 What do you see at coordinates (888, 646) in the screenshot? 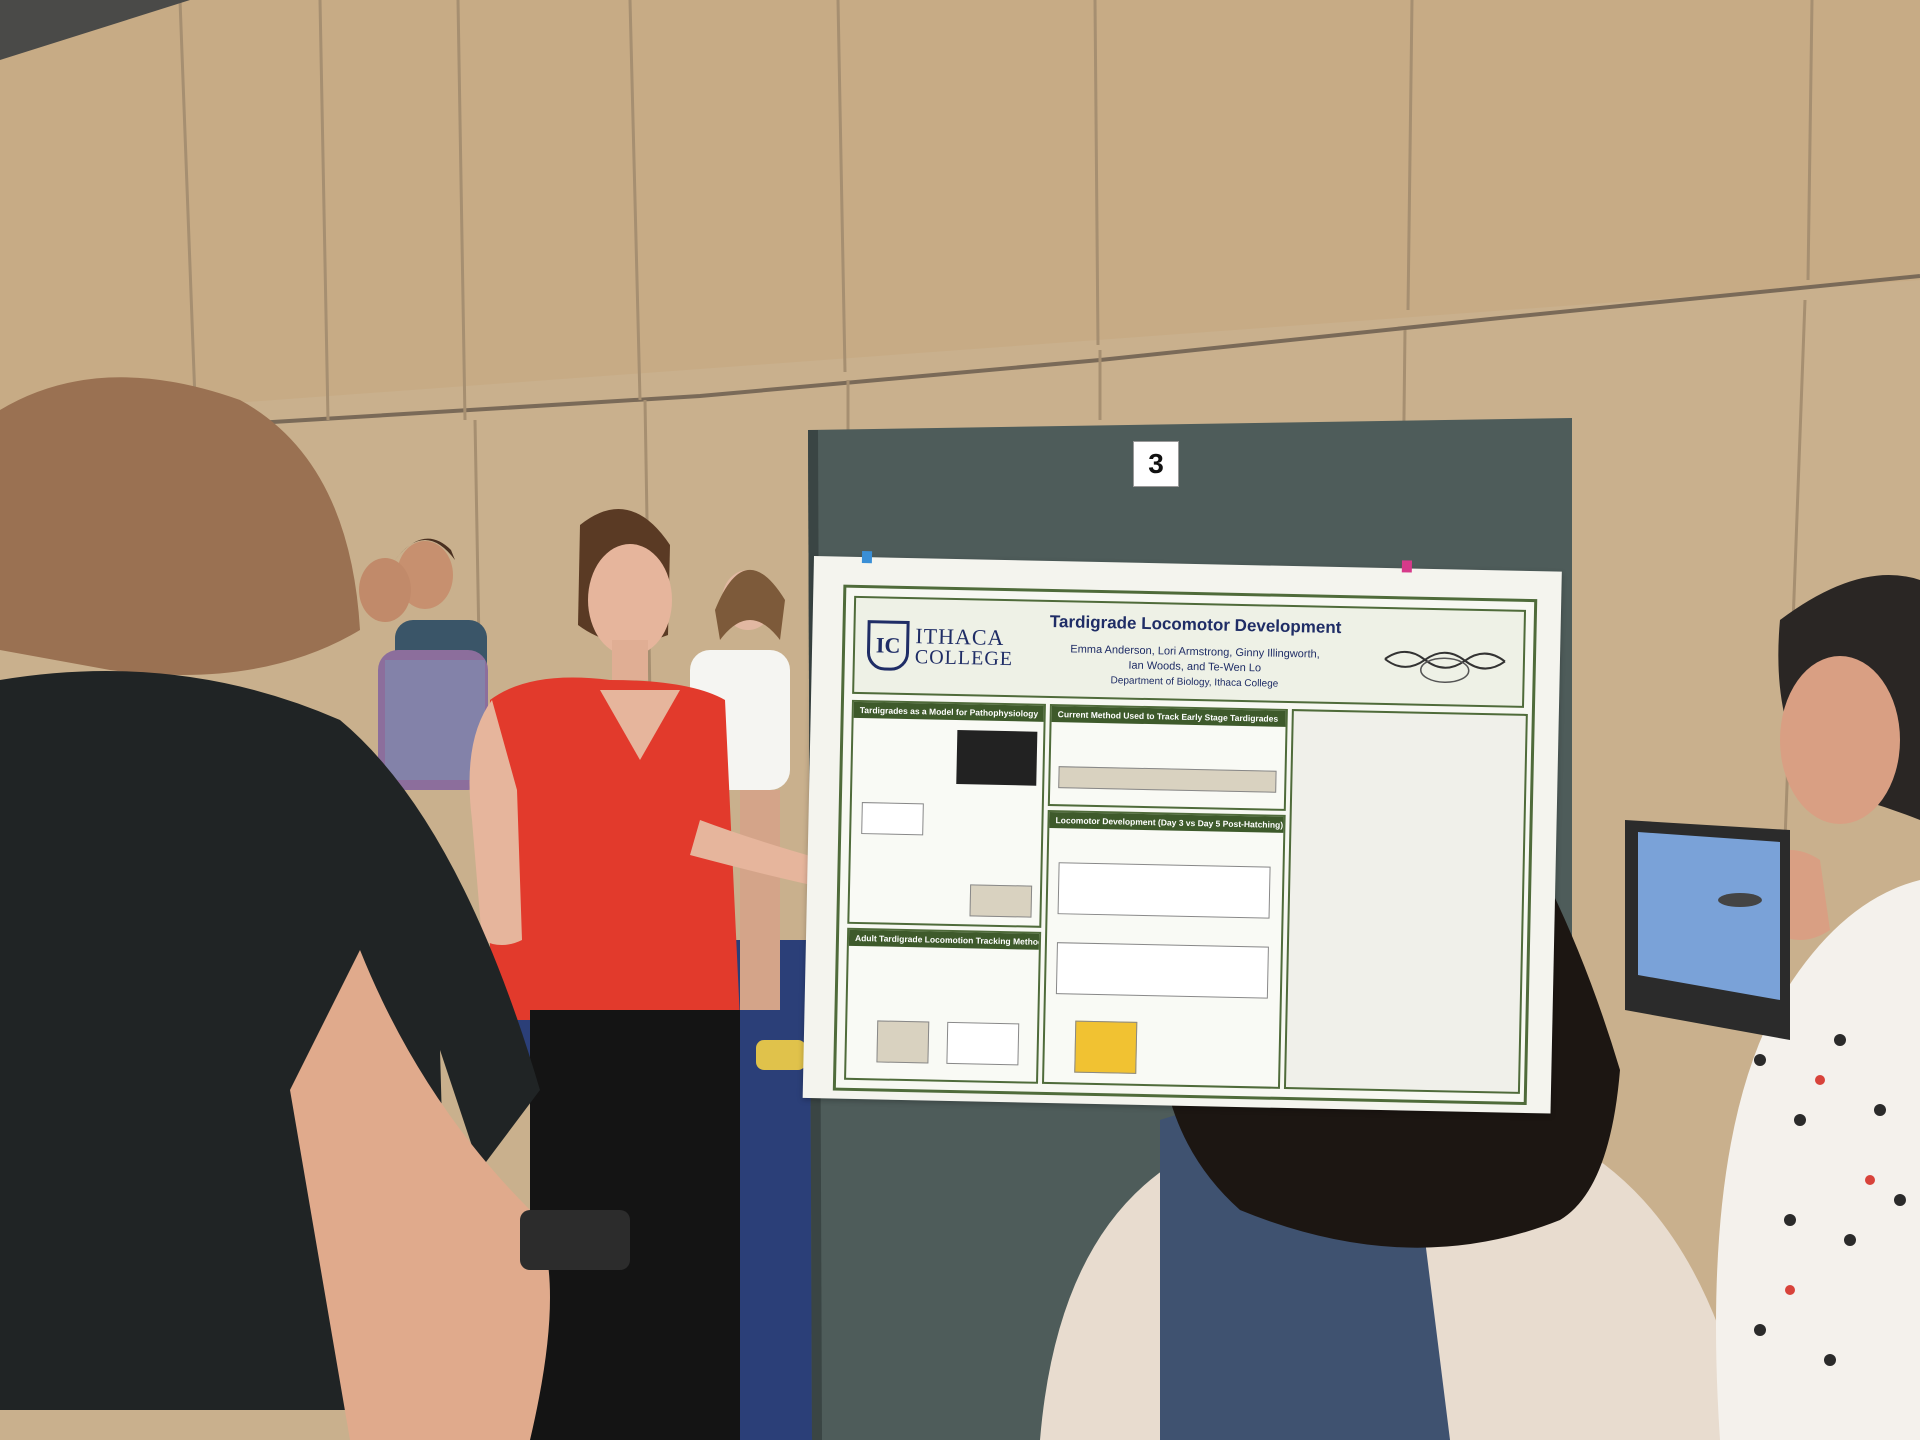
I see `college-seal-icon: IC` at bounding box center [888, 646].